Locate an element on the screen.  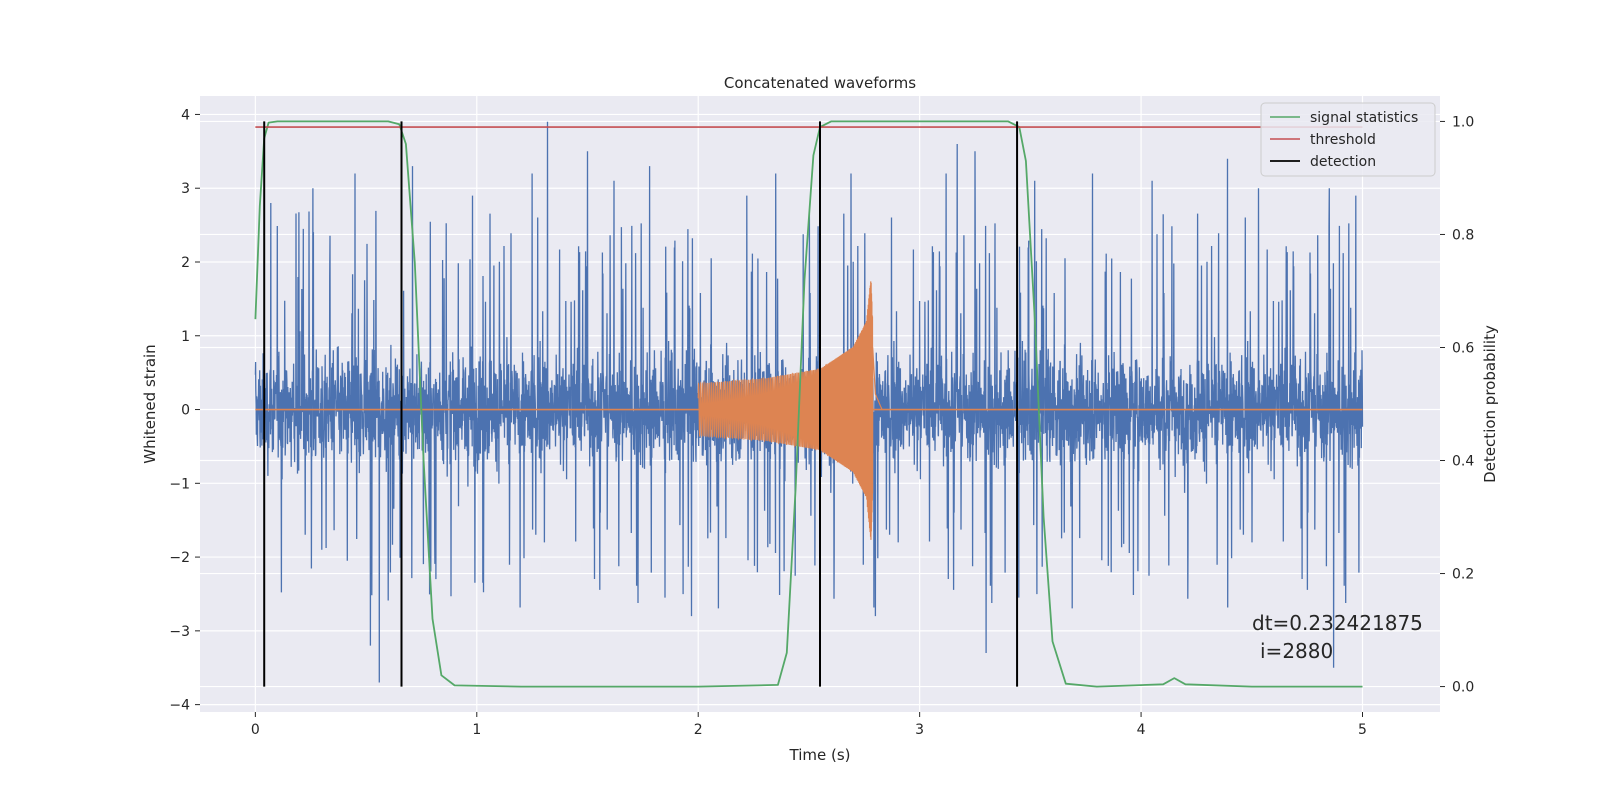
legend-label-threshold: threshold is located at coordinates (1343, 140).